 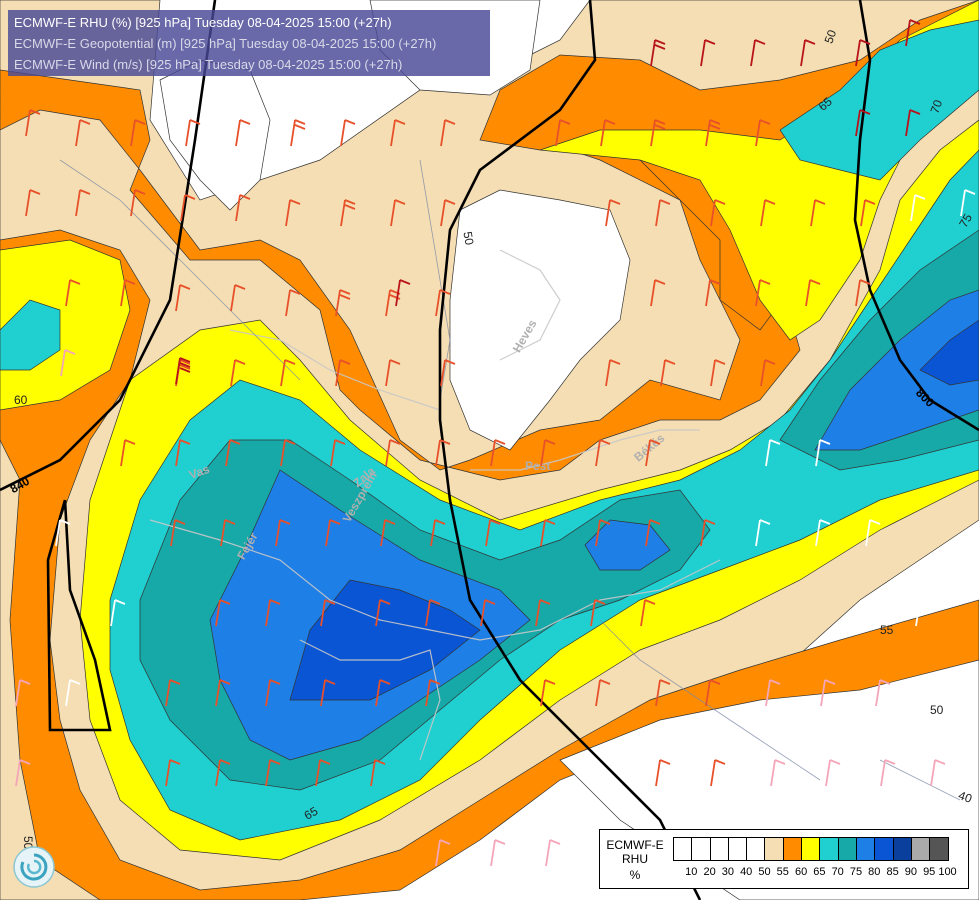 What do you see at coordinates (709, 872) in the screenshot?
I see `legend-tick-label: 20` at bounding box center [709, 872].